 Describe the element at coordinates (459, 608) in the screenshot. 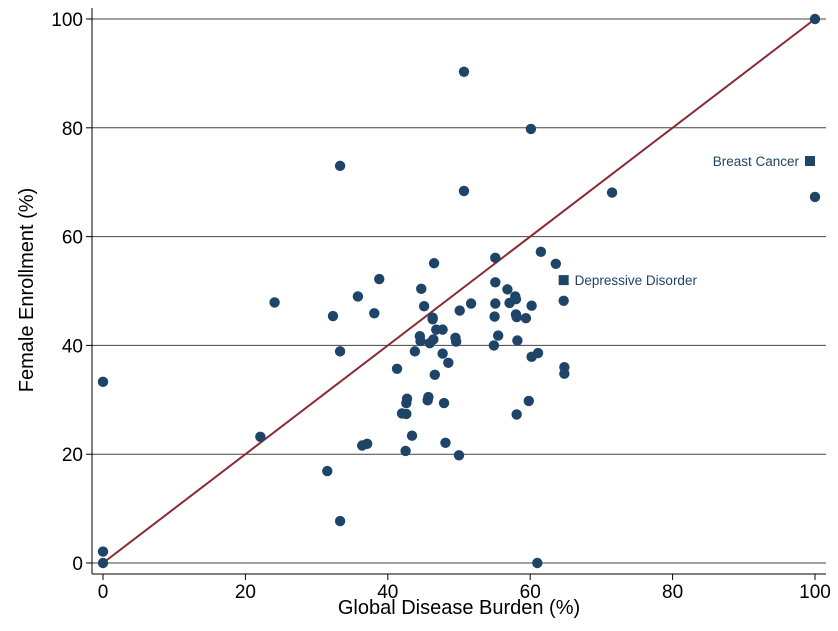

I see `x-axis-label: Global Disease Burden (%)` at that location.